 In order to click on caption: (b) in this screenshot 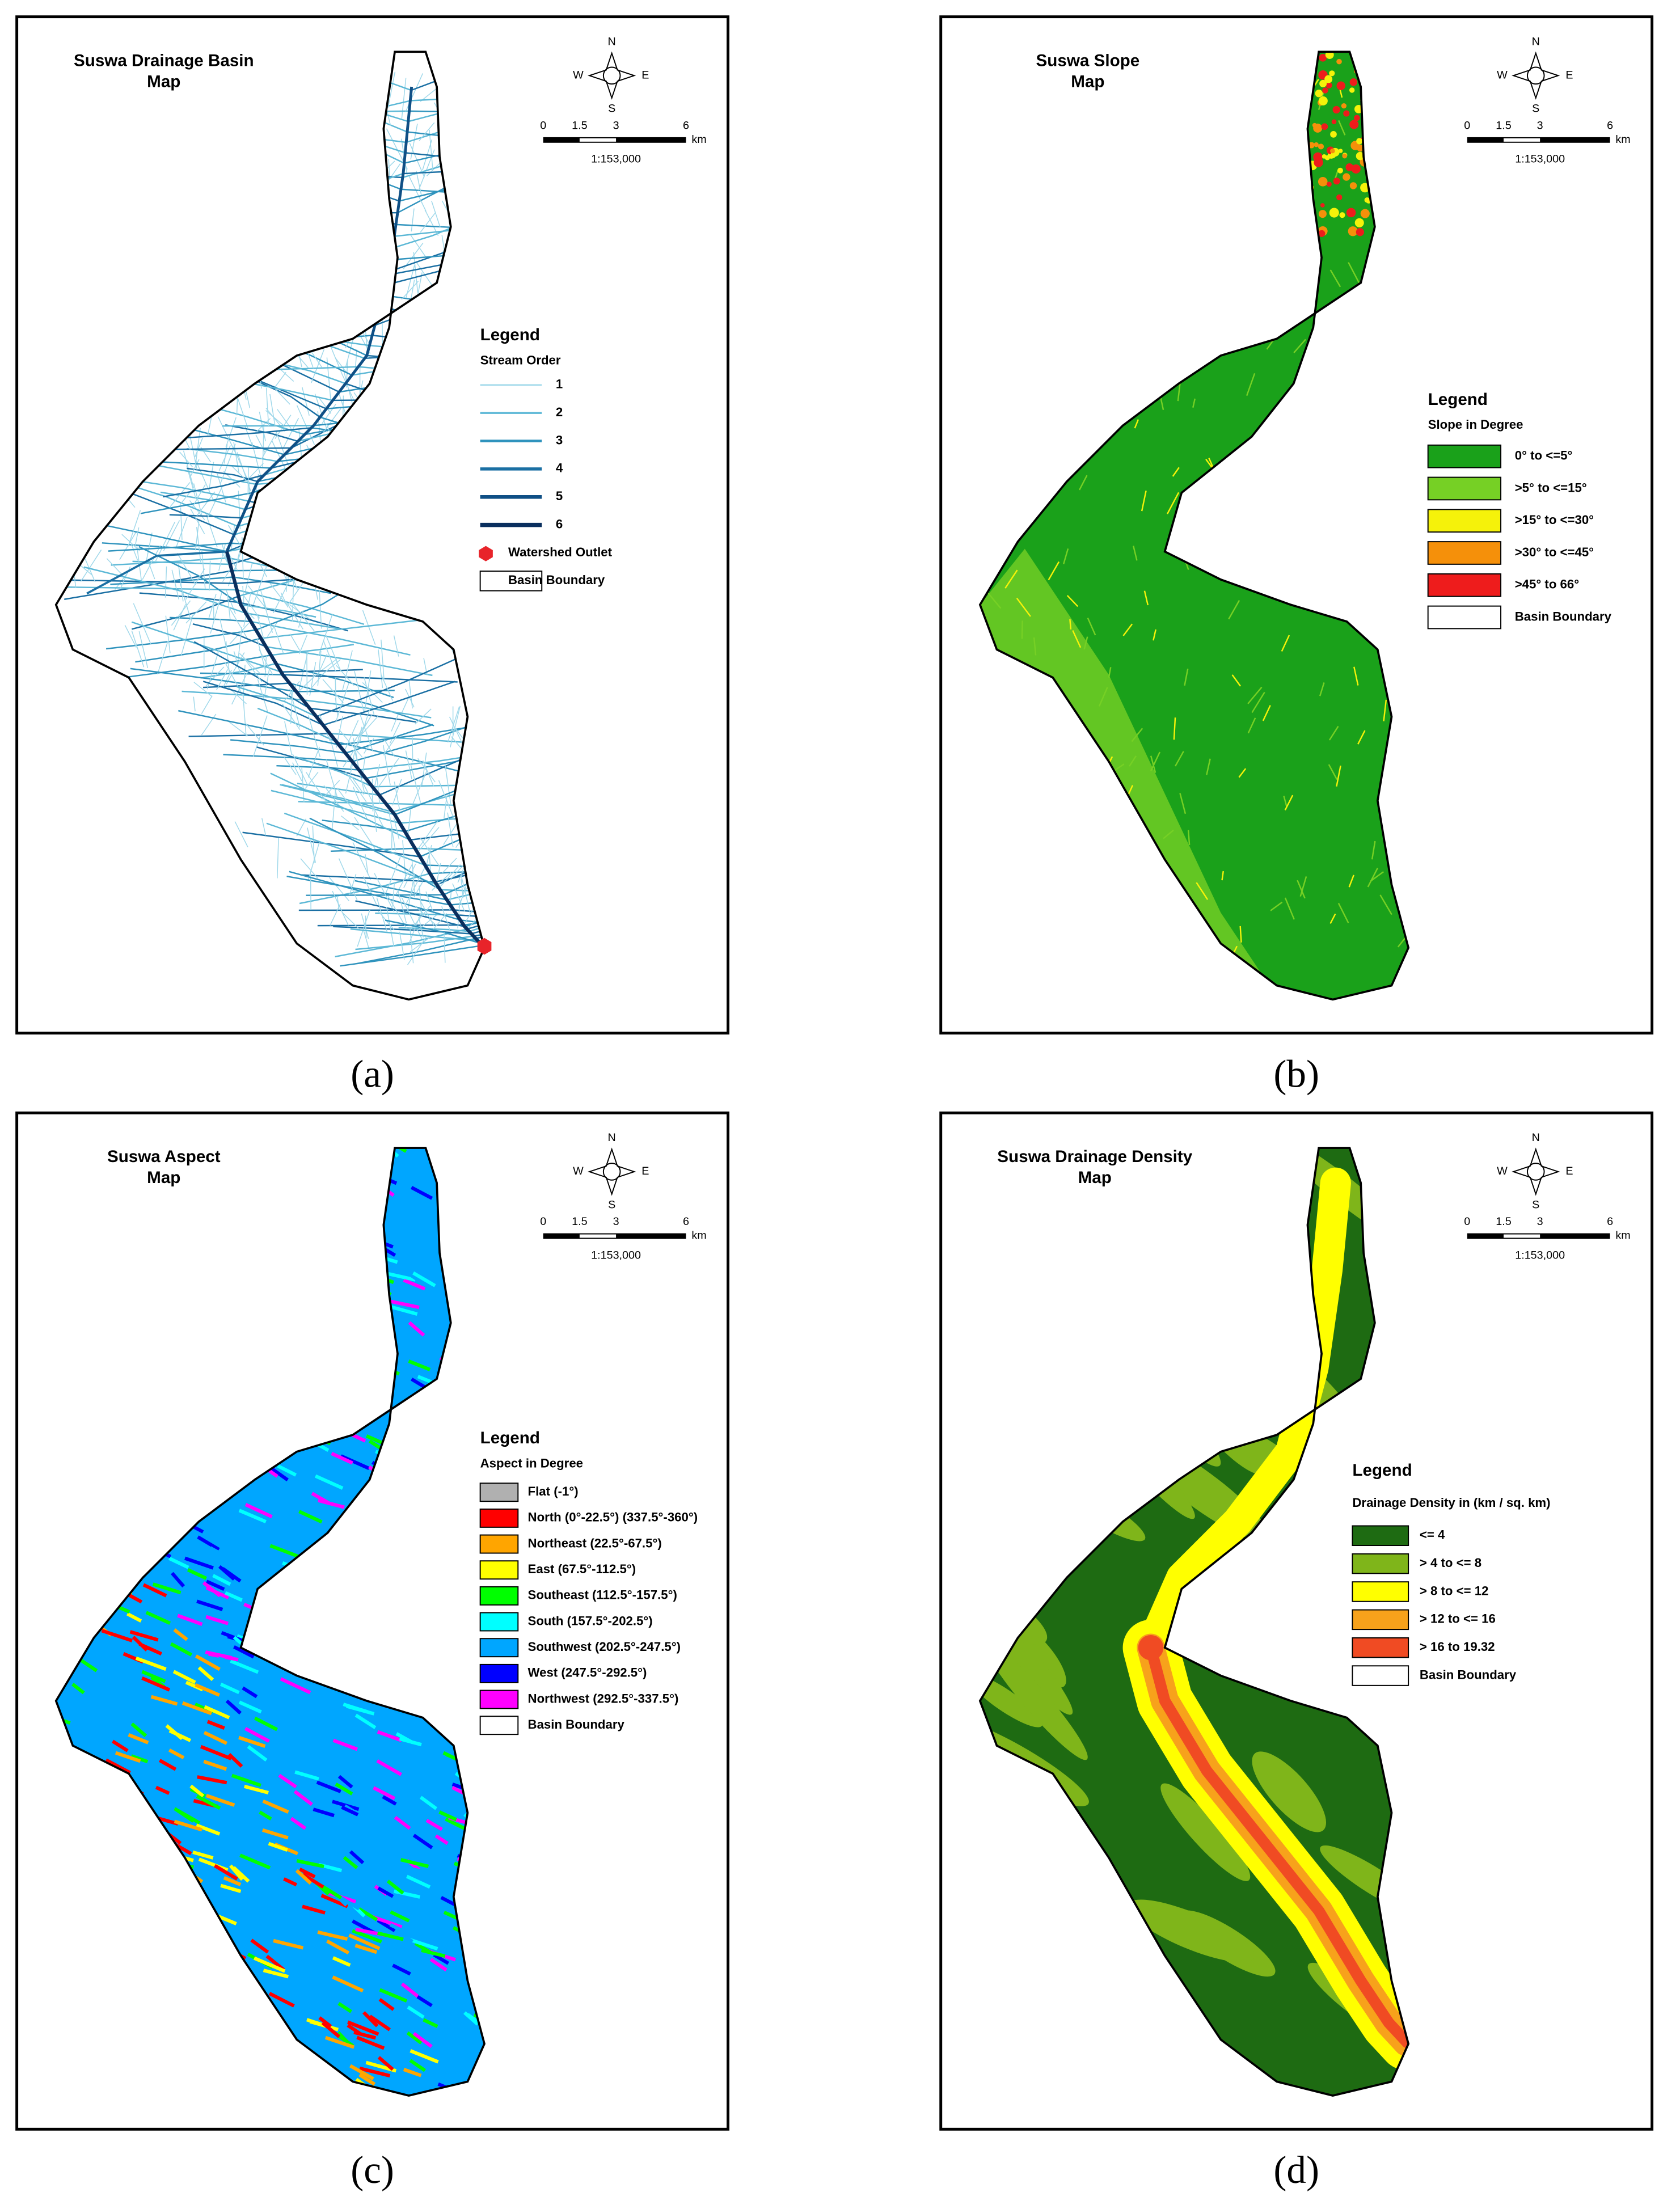, I will do `click(1296, 1073)`.